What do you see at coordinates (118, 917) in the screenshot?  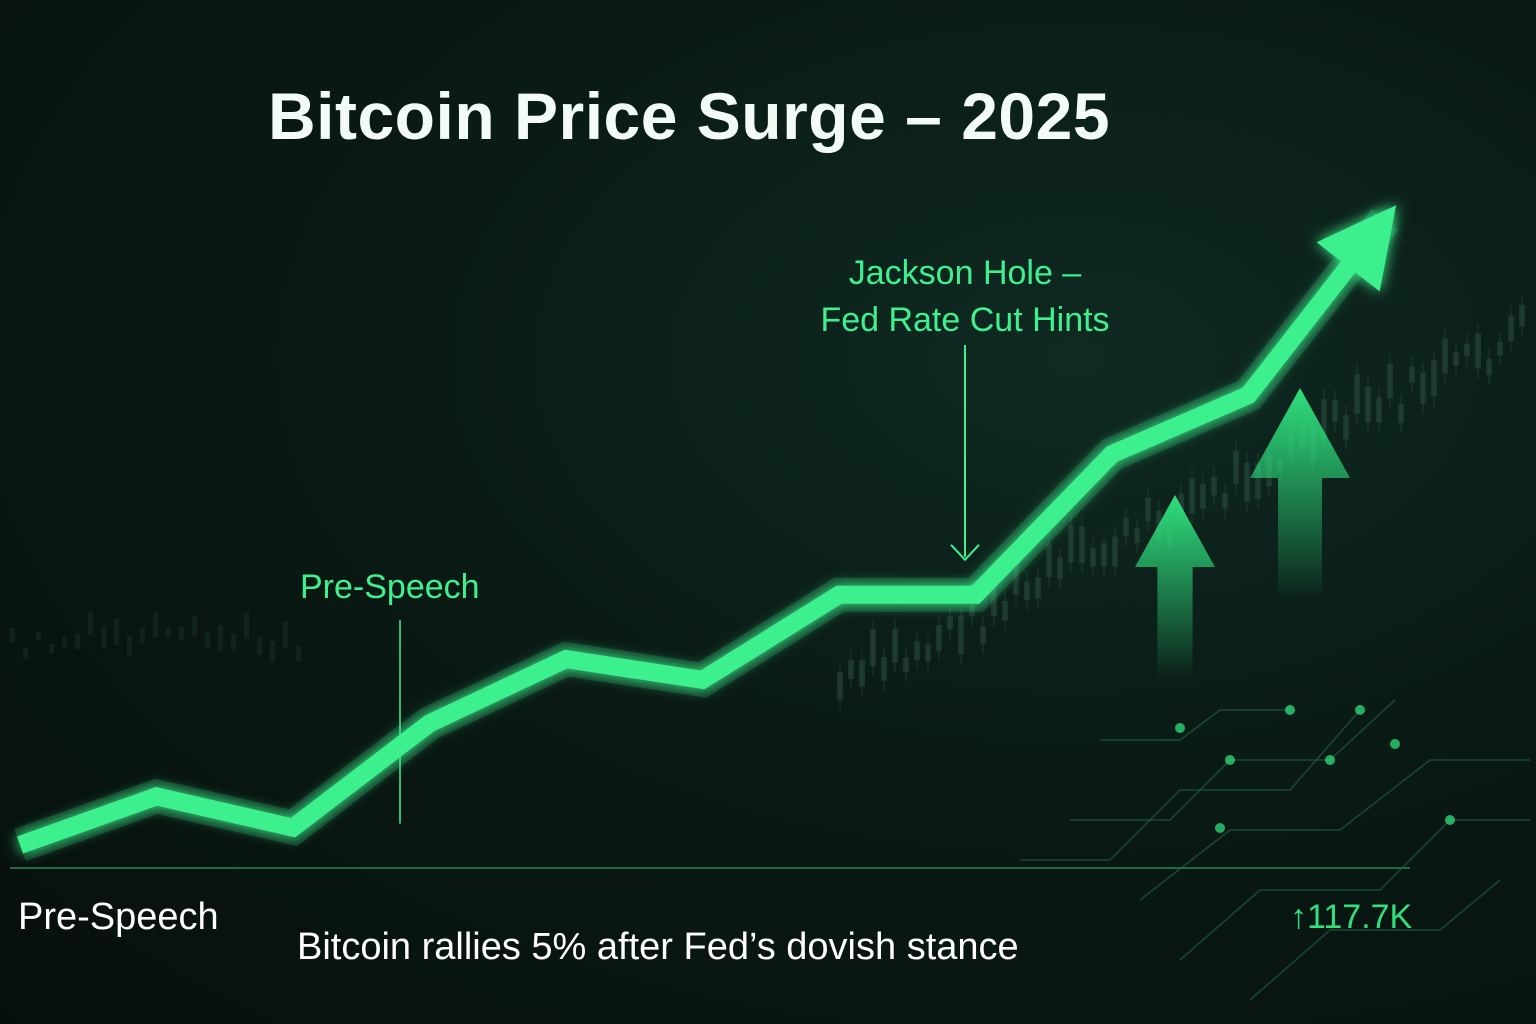 I see `x-start-label: Pre-Speech` at bounding box center [118, 917].